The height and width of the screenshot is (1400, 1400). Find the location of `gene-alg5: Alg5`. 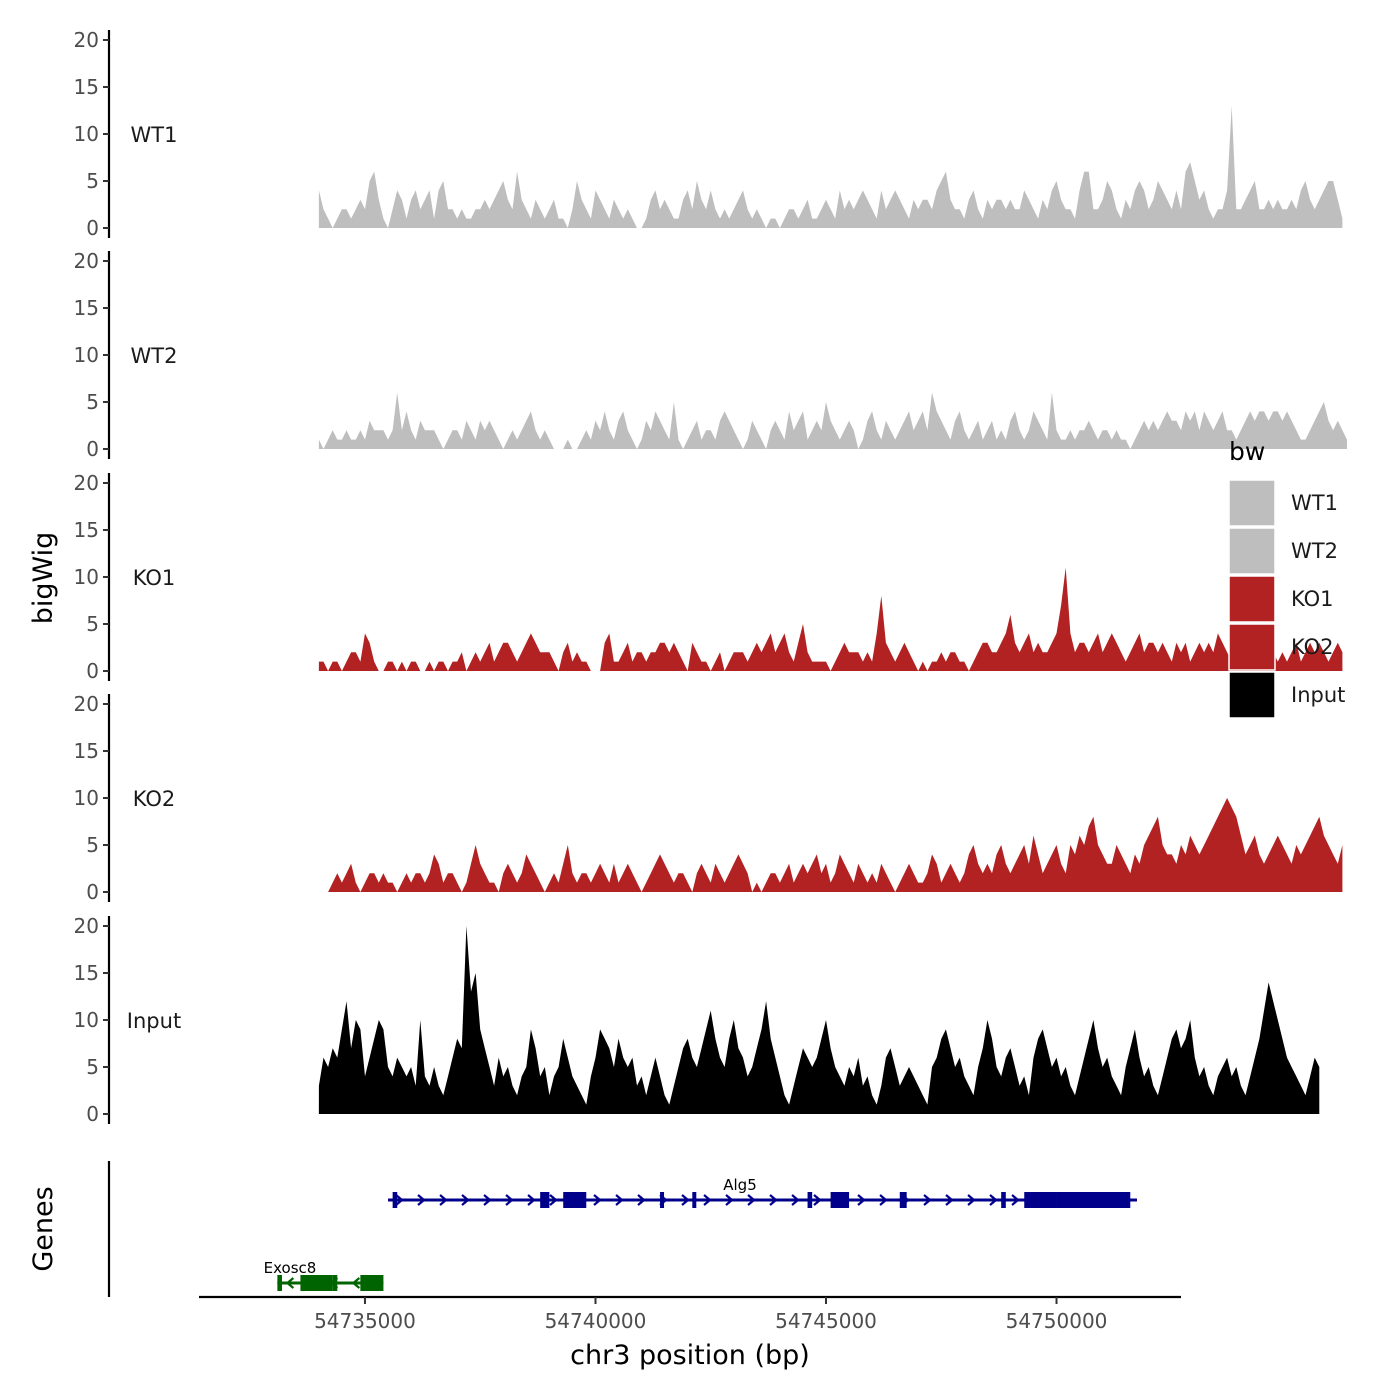

gene-alg5: Alg5 is located at coordinates (762, 1192).